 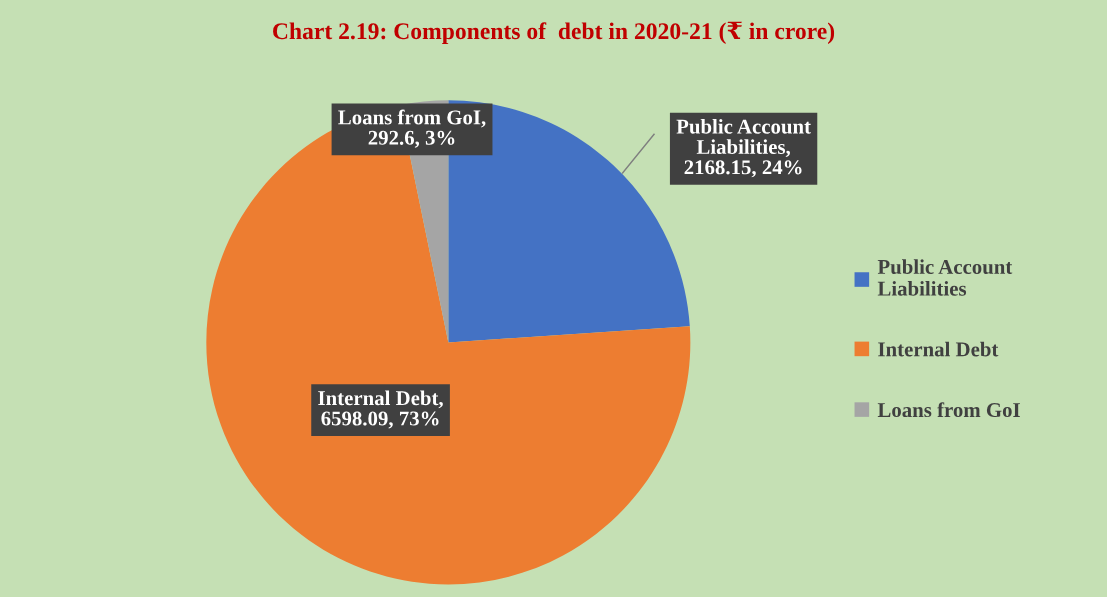 What do you see at coordinates (380, 409) in the screenshot?
I see `data-label: Internal Debt, 6598.09, 73%` at bounding box center [380, 409].